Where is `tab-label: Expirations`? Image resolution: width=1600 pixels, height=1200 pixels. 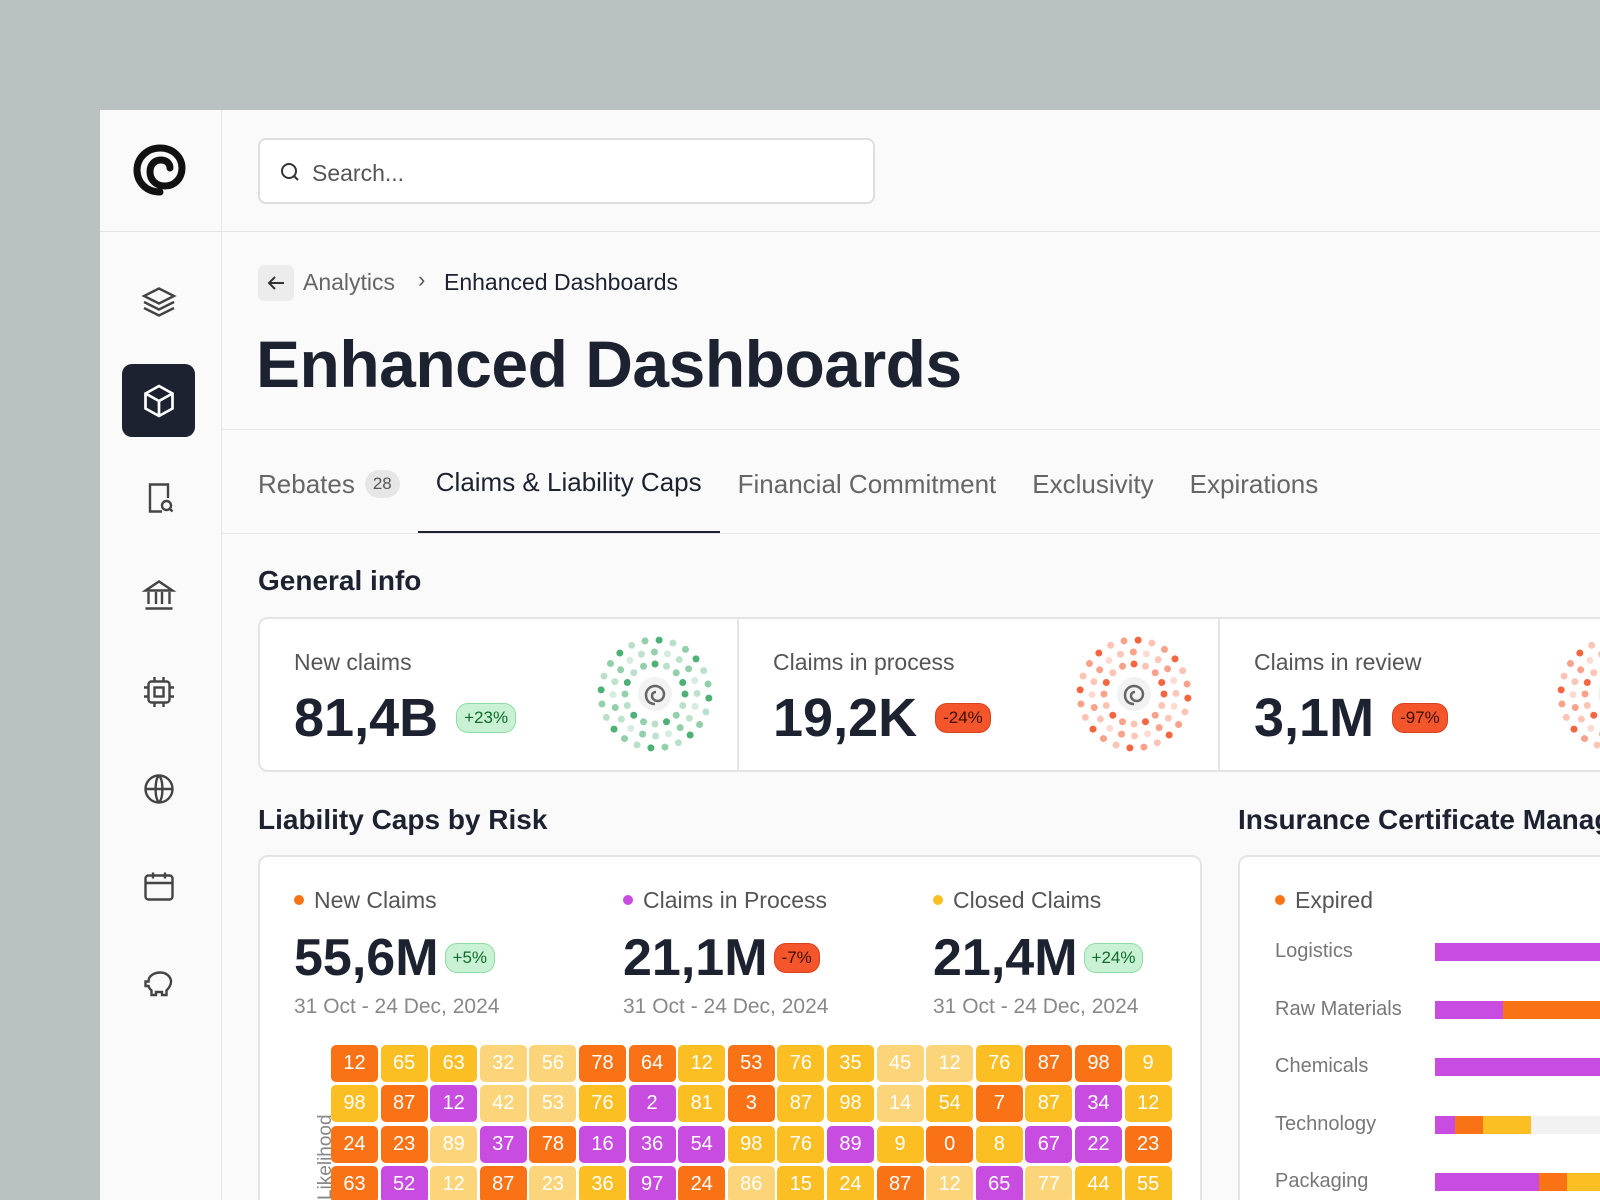
tab-label: Expirations is located at coordinates (1254, 483).